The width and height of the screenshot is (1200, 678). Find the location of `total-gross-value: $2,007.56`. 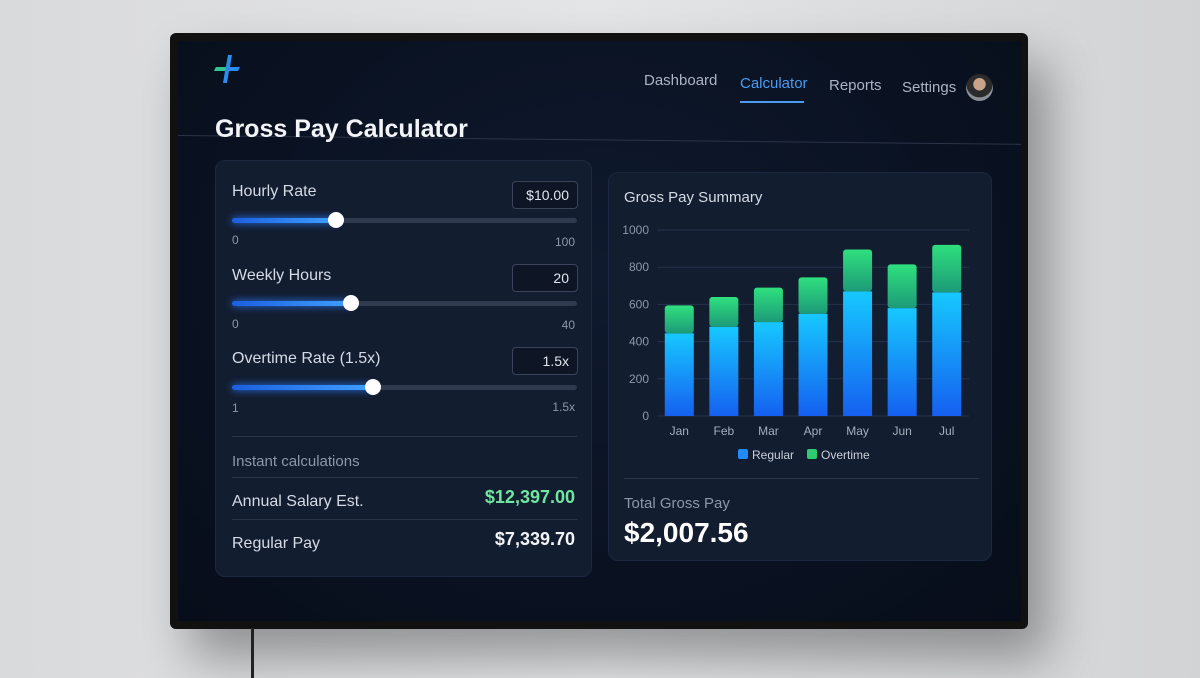

total-gross-value: $2,007.56 is located at coordinates (686, 532).